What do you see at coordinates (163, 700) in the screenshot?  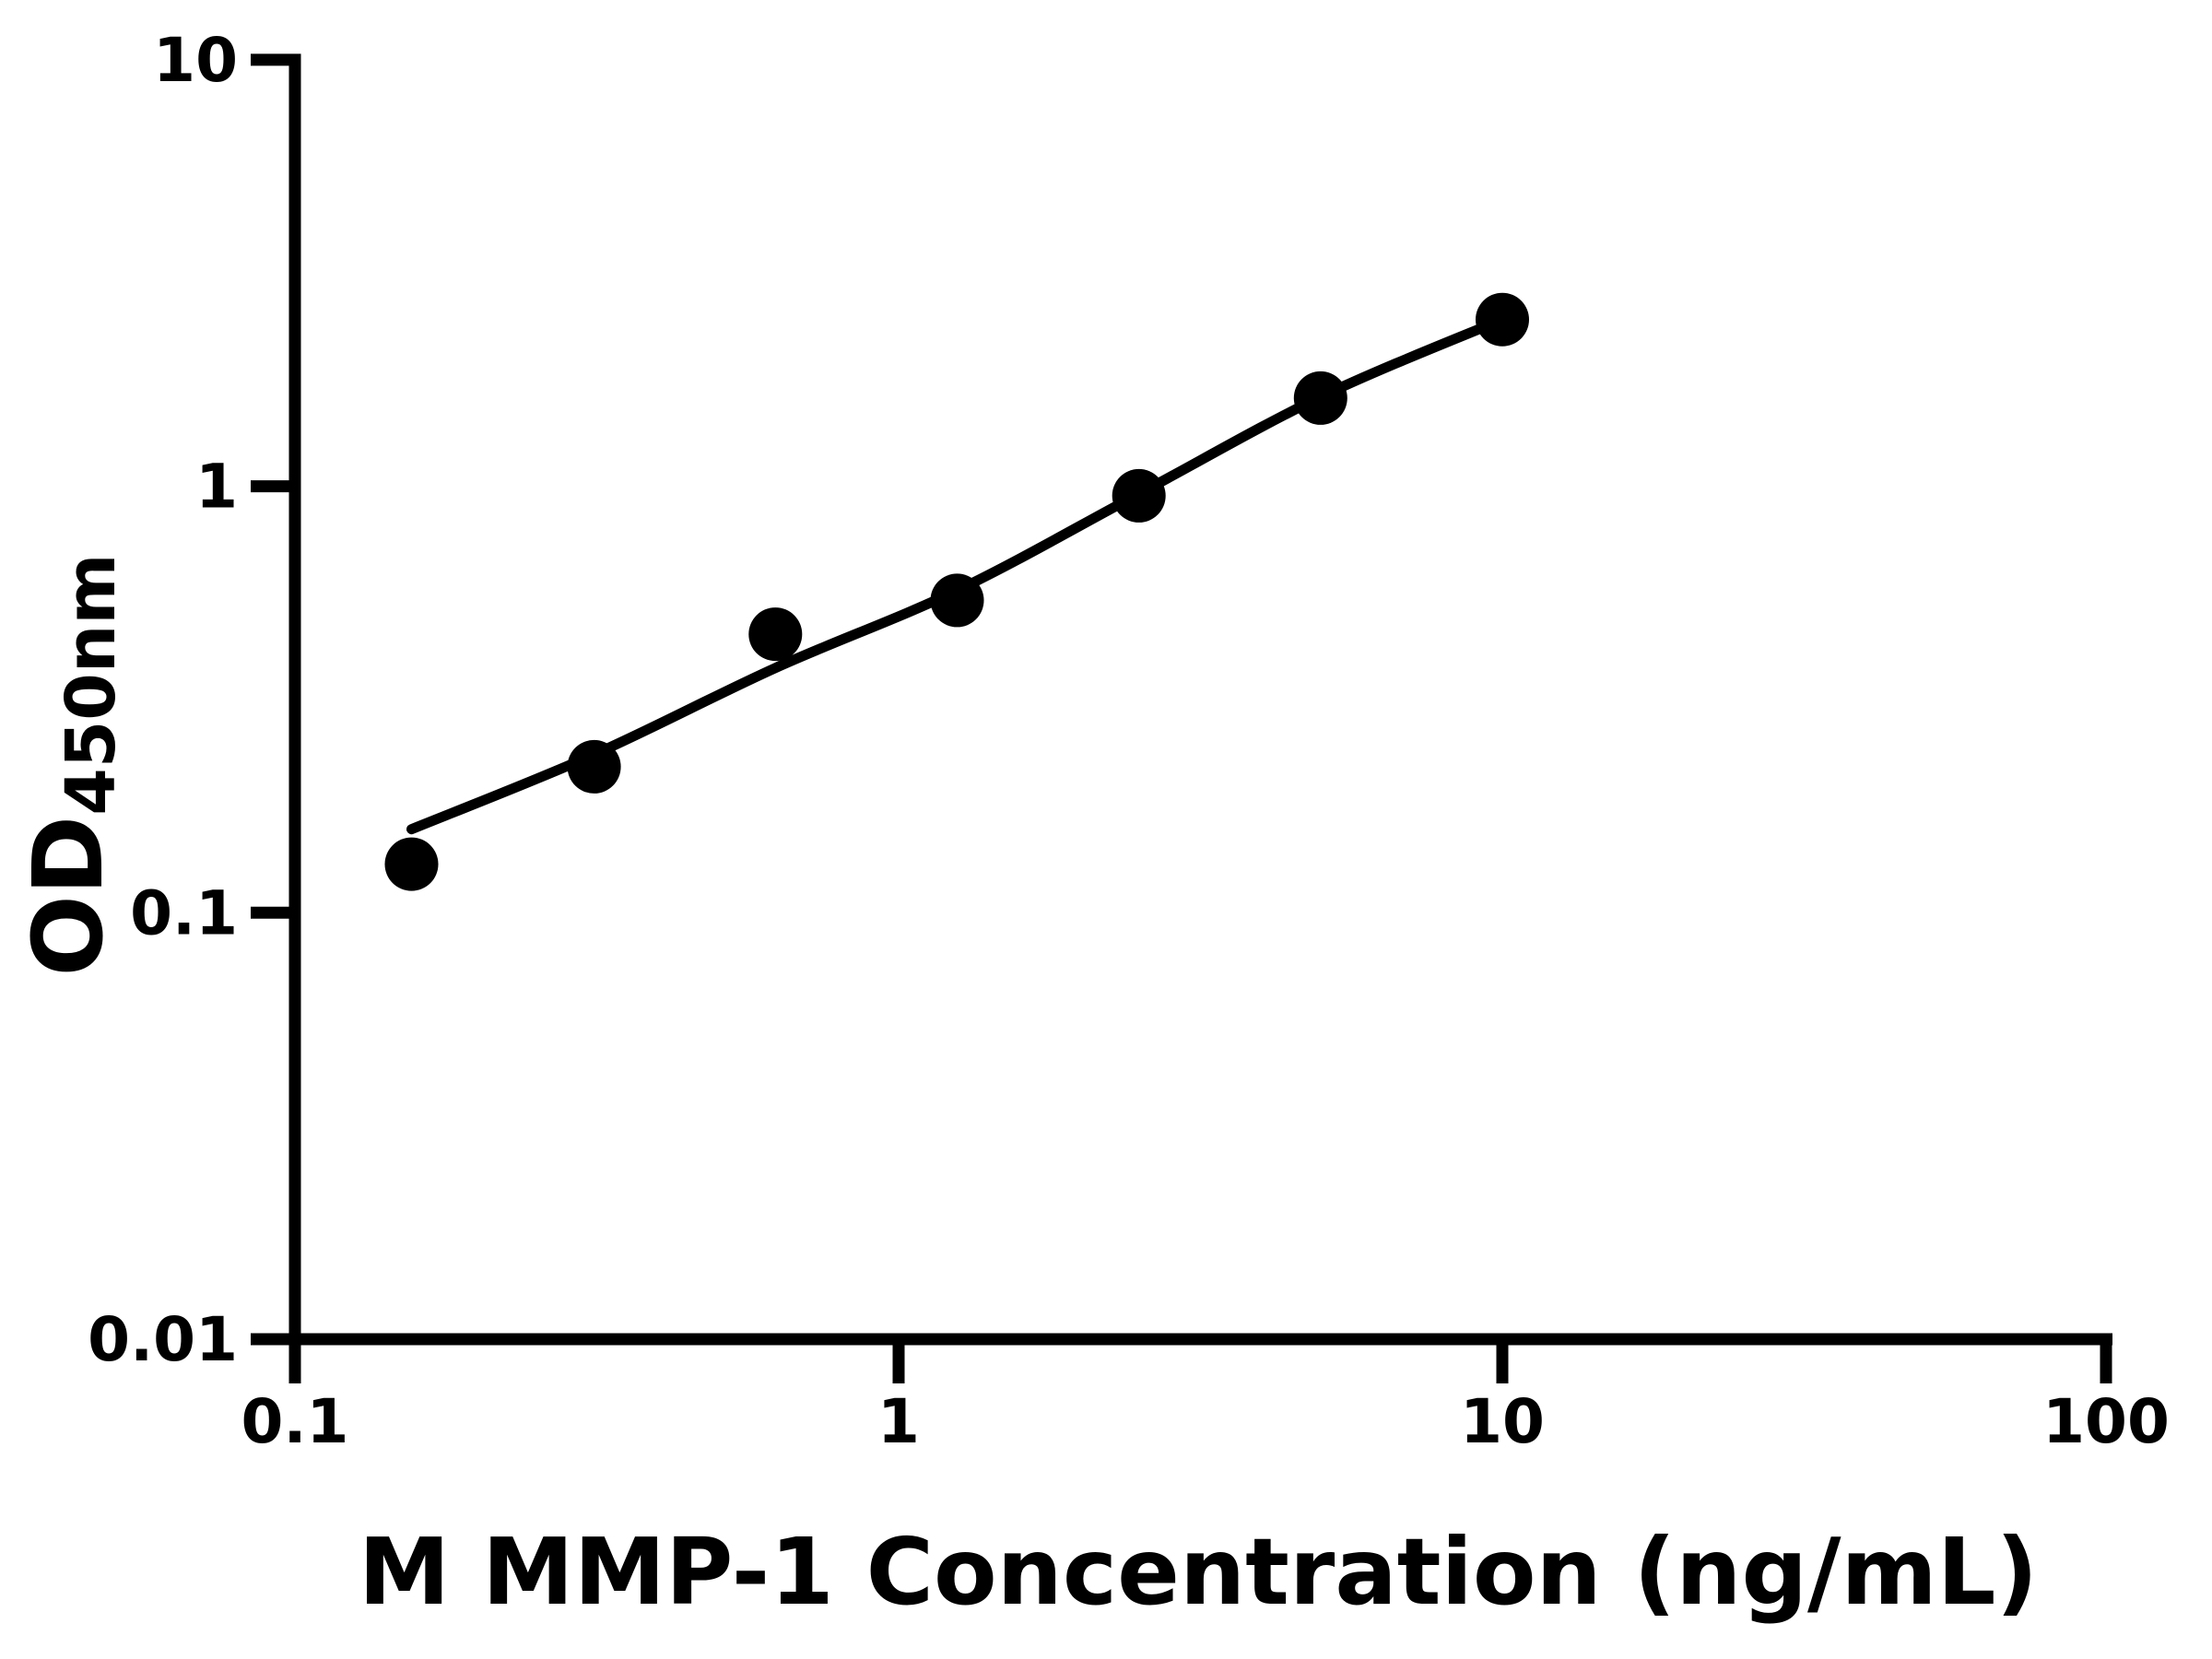 I see `y-tick-labels: 10 1 0.1 0.01` at bounding box center [163, 700].